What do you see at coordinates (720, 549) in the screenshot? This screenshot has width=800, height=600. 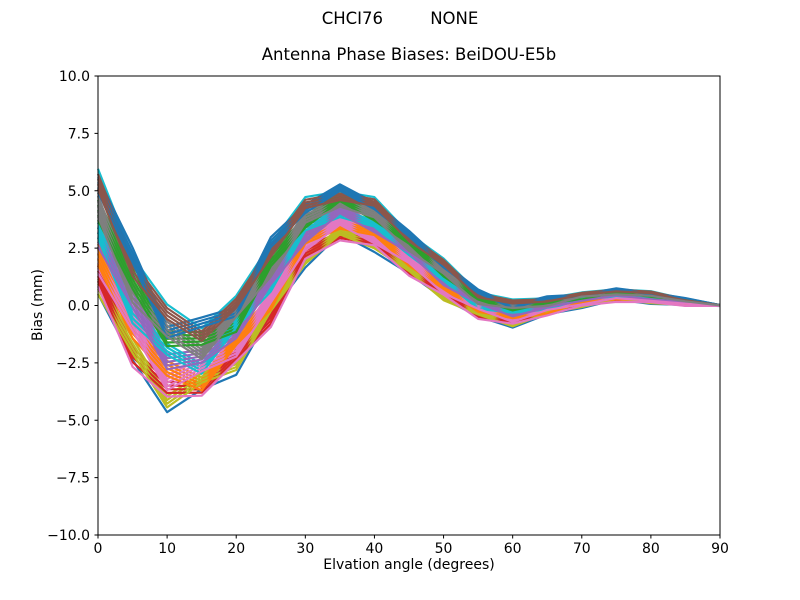 I see `x-tick-label: 90` at bounding box center [720, 549].